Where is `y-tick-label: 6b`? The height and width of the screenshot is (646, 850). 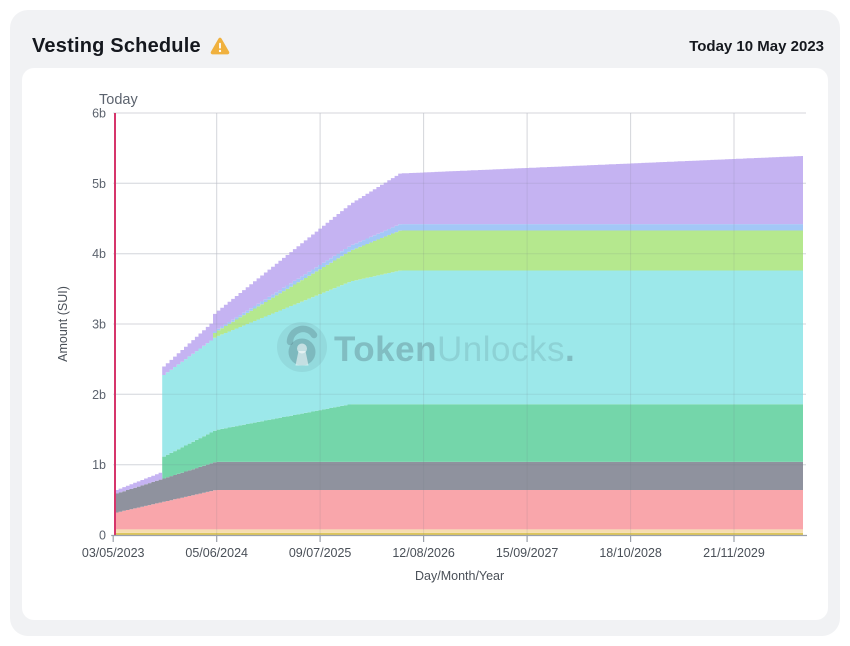 y-tick-label: 6b is located at coordinates (99, 114).